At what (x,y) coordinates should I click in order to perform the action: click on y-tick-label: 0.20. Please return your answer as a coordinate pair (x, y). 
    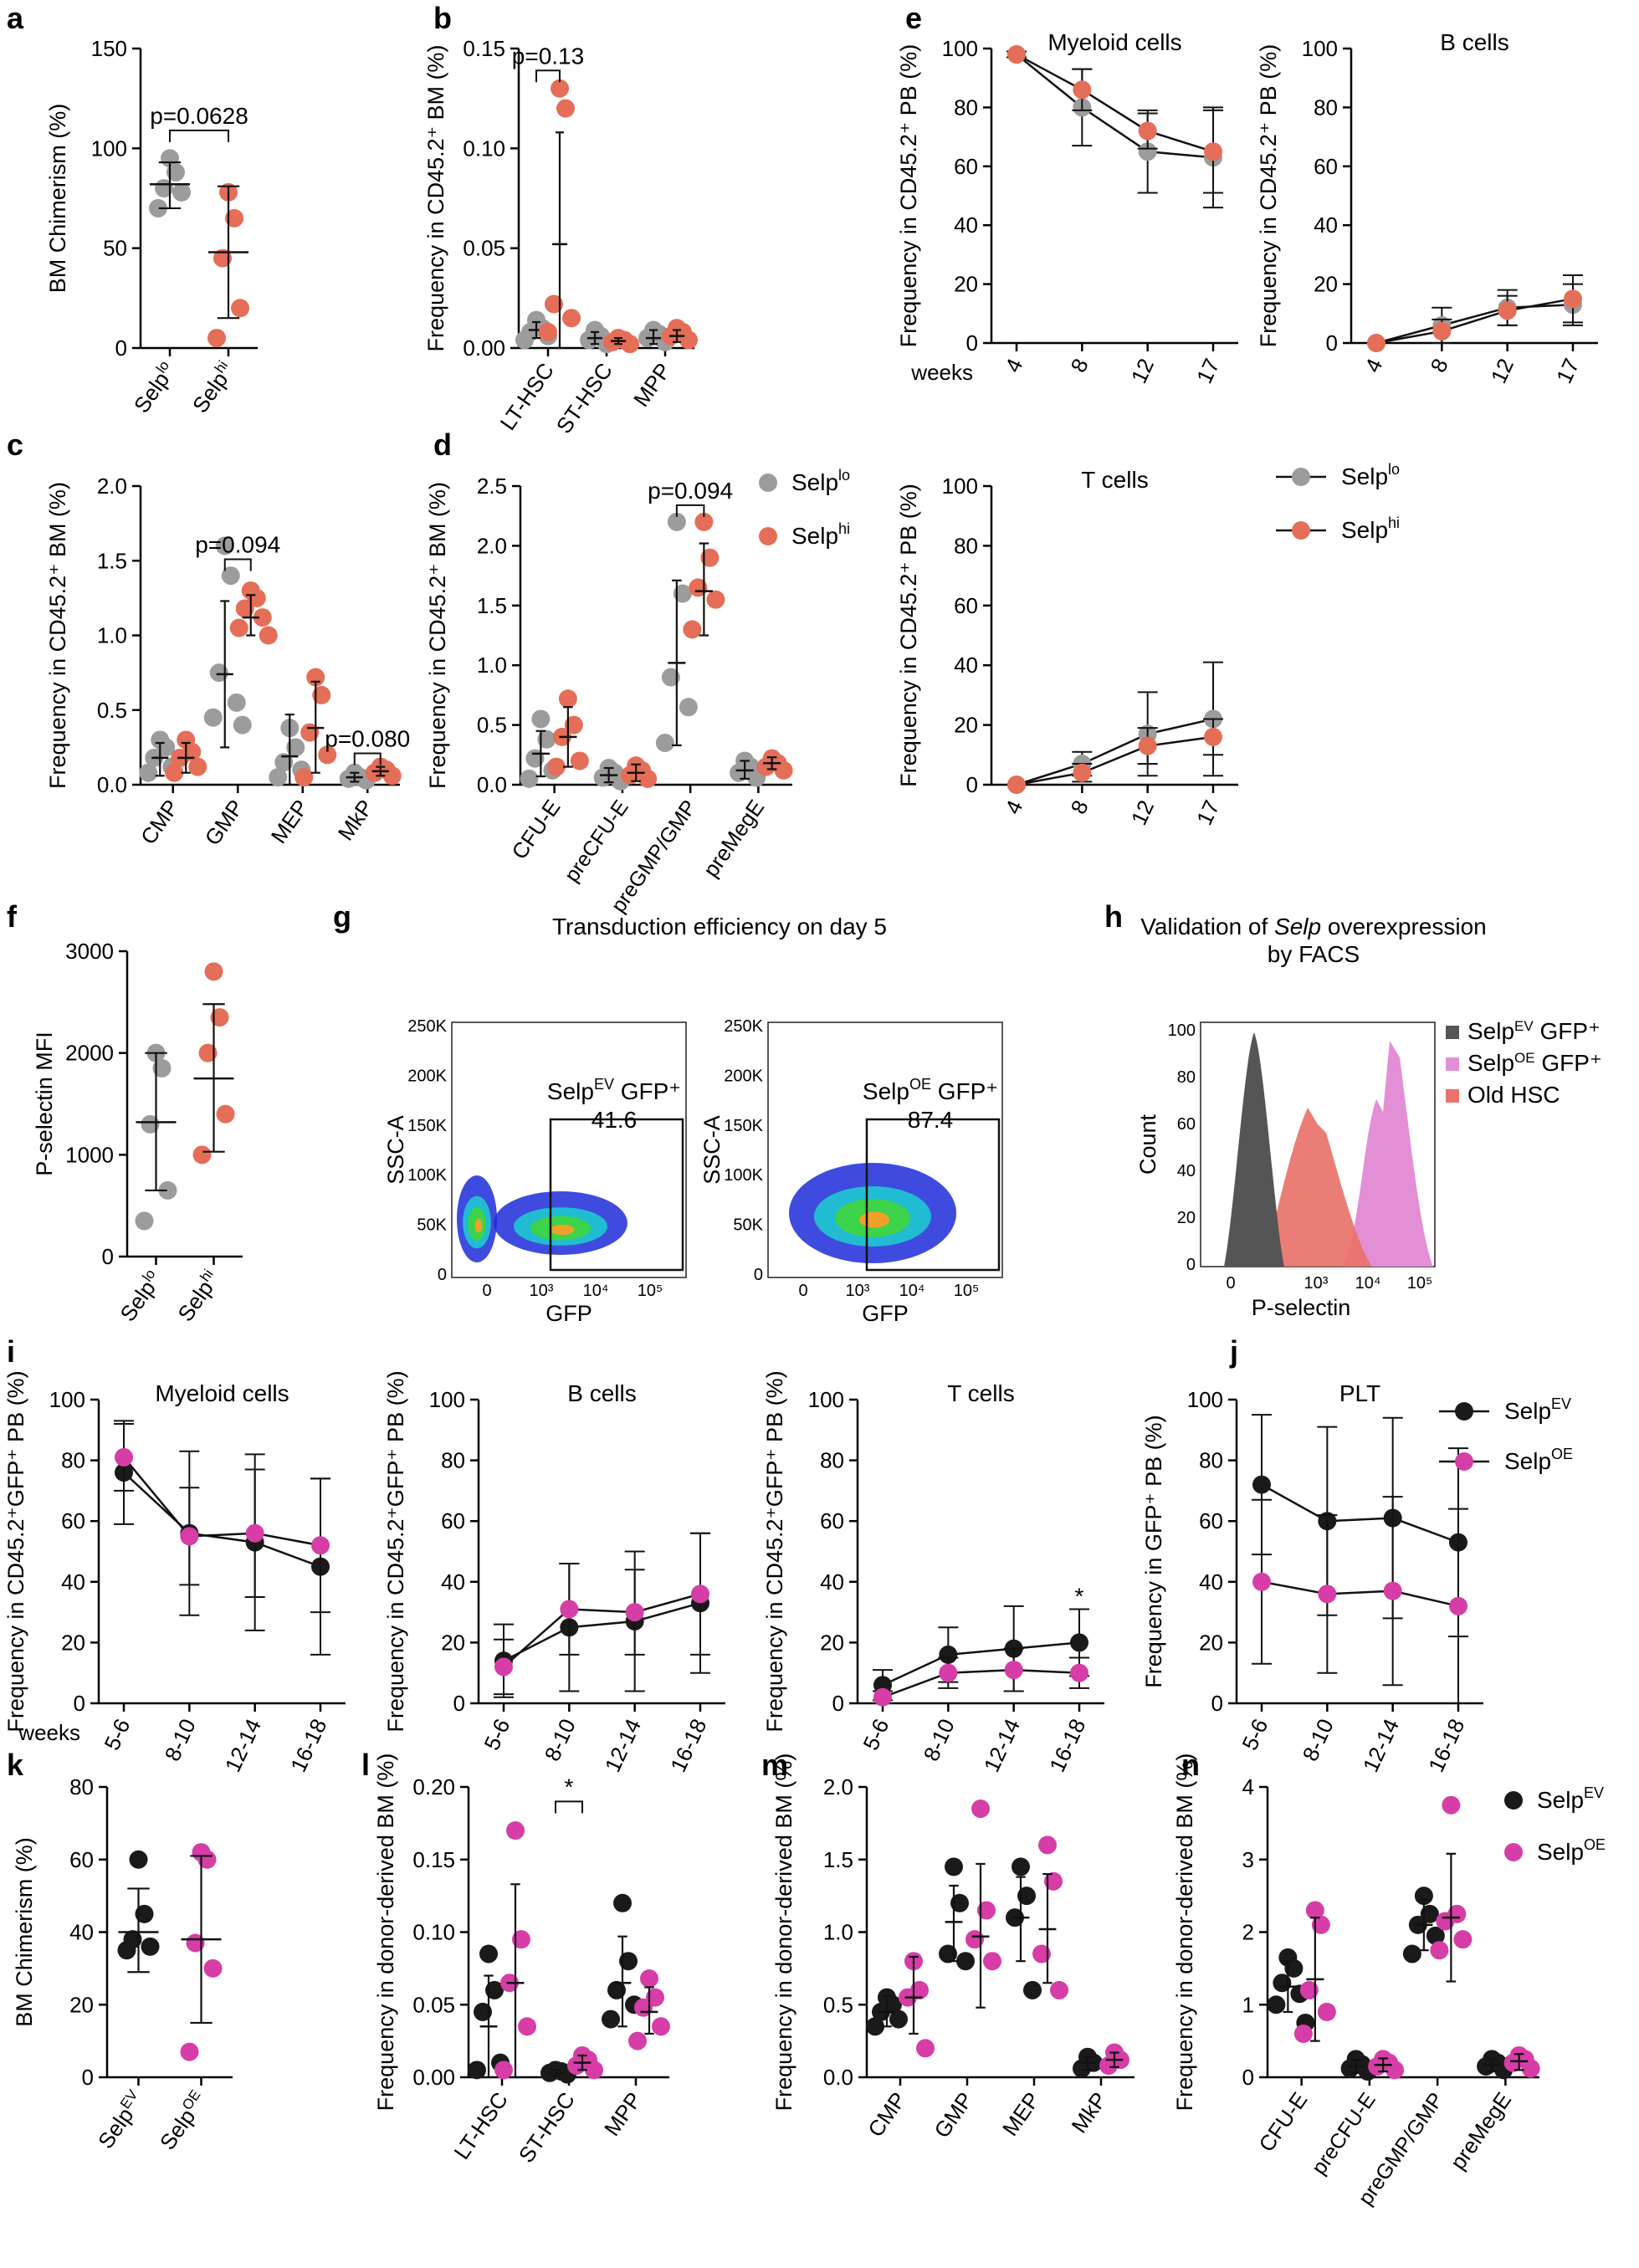
    Looking at the image, I should click on (434, 1787).